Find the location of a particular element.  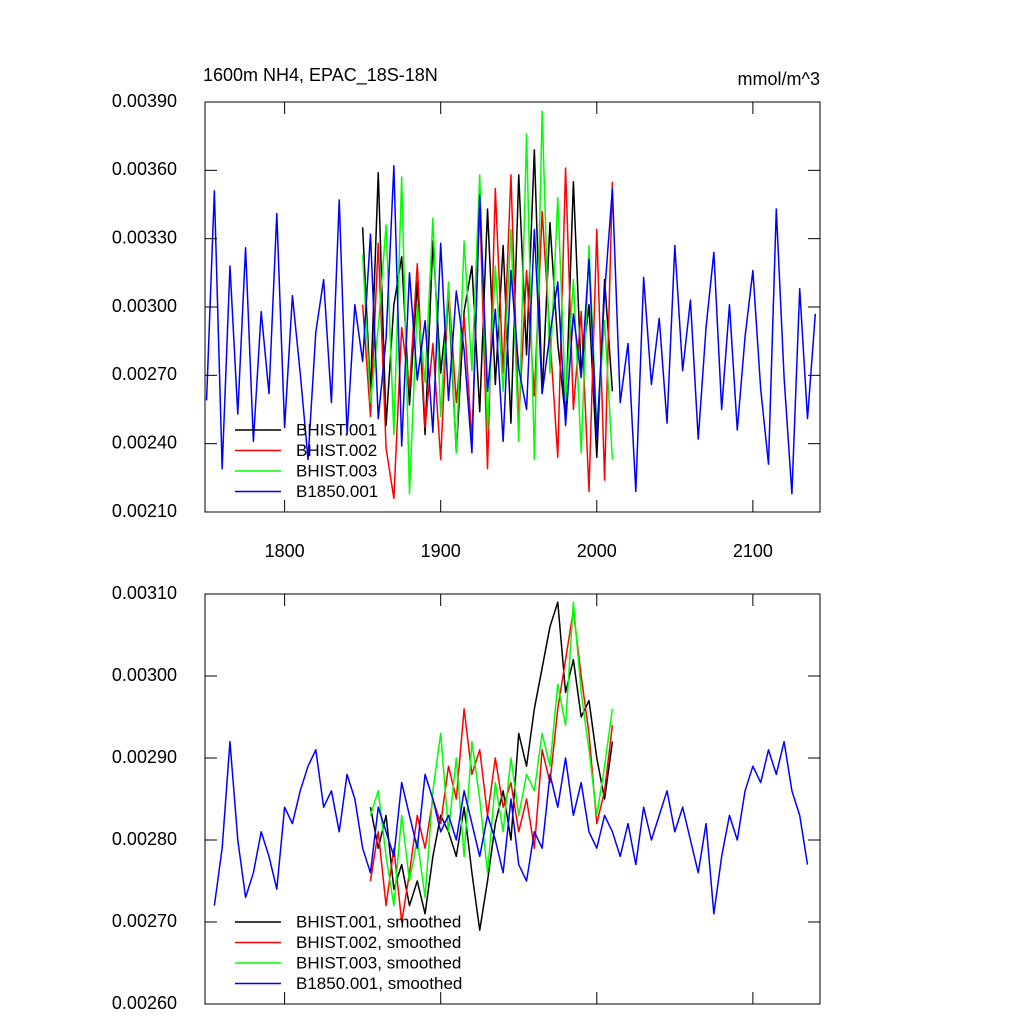

legend-label: B1850.001 is located at coordinates (337, 491).